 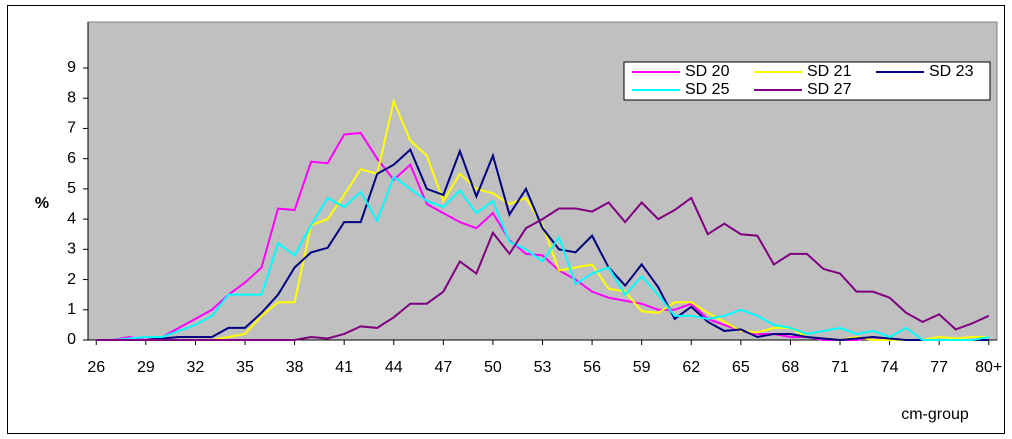 What do you see at coordinates (71, 279) in the screenshot?
I see `y-tick-label: 2` at bounding box center [71, 279].